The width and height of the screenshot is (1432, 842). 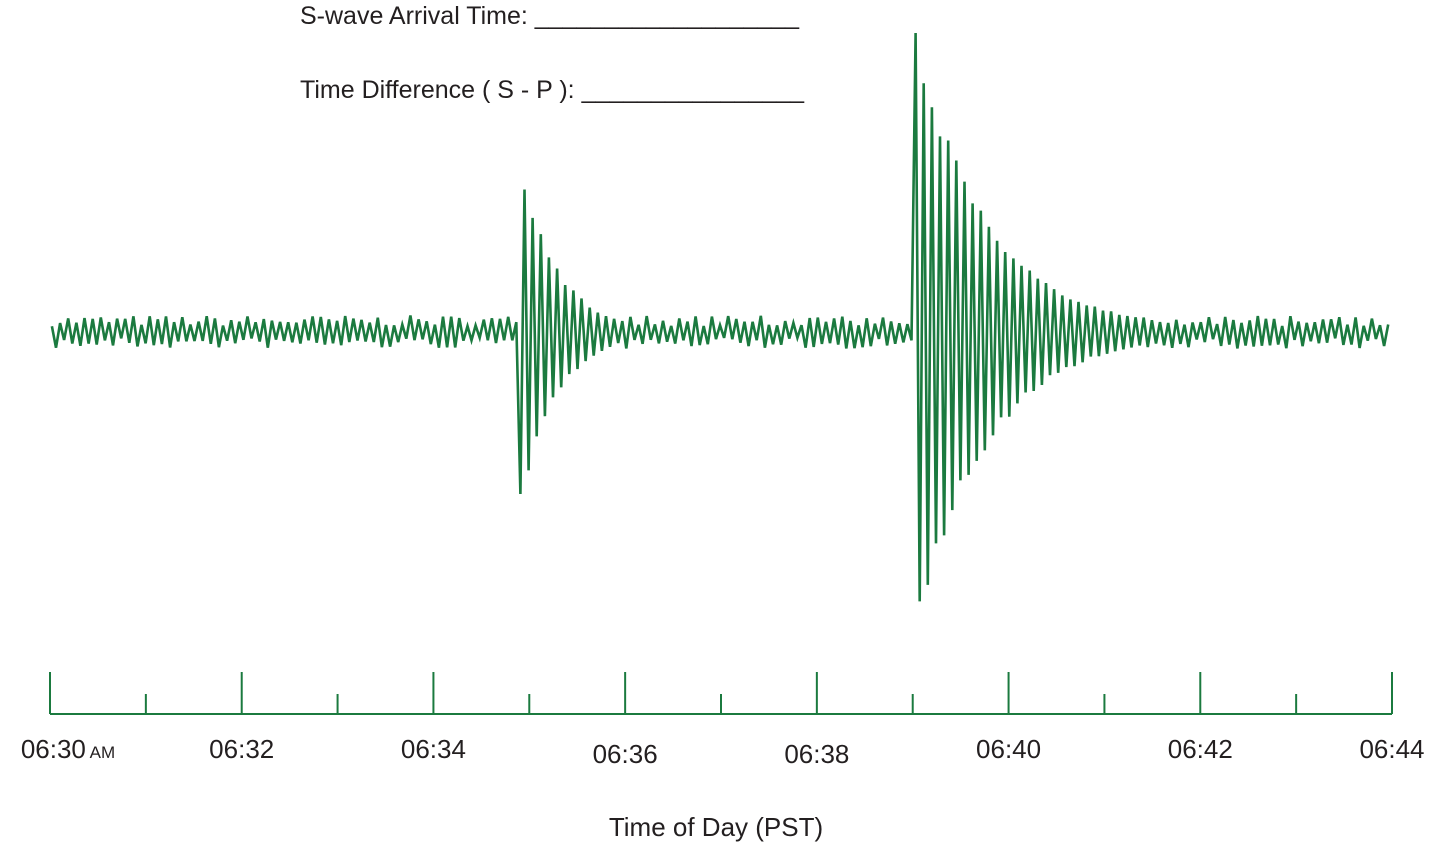 What do you see at coordinates (666, 16) in the screenshot?
I see `s-wave-arrival-blank: ___________________` at bounding box center [666, 16].